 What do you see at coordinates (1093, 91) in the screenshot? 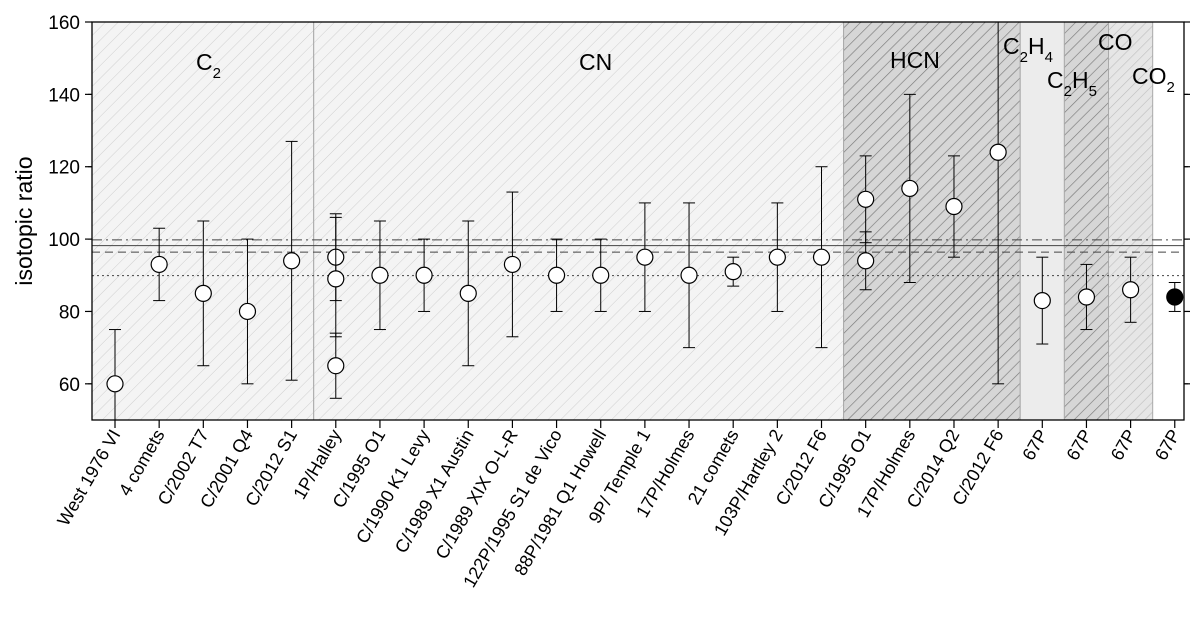
I see `region-label-sub2: 5` at bounding box center [1093, 91].